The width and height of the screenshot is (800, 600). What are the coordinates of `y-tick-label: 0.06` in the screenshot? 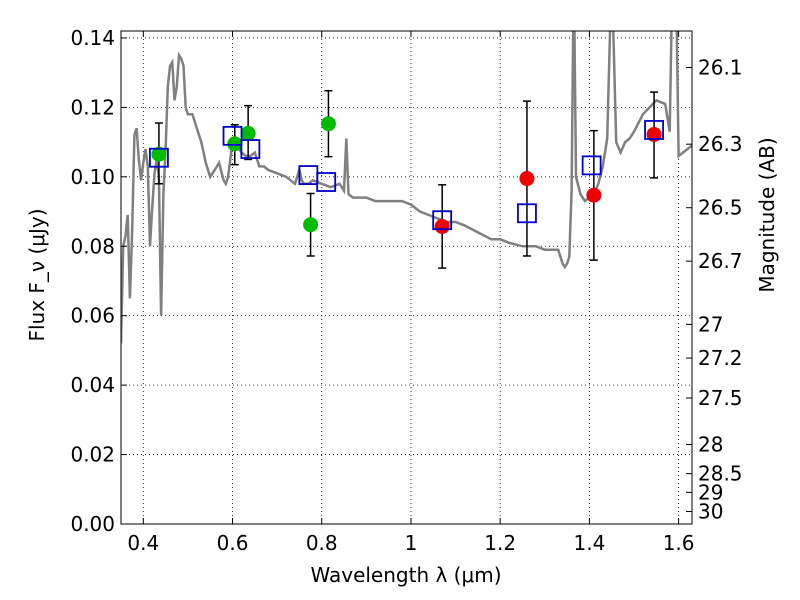 It's located at (92, 316).